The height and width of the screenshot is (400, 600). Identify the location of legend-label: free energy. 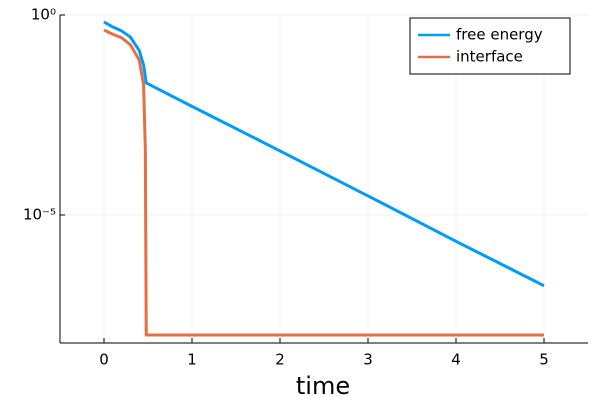
(499, 35).